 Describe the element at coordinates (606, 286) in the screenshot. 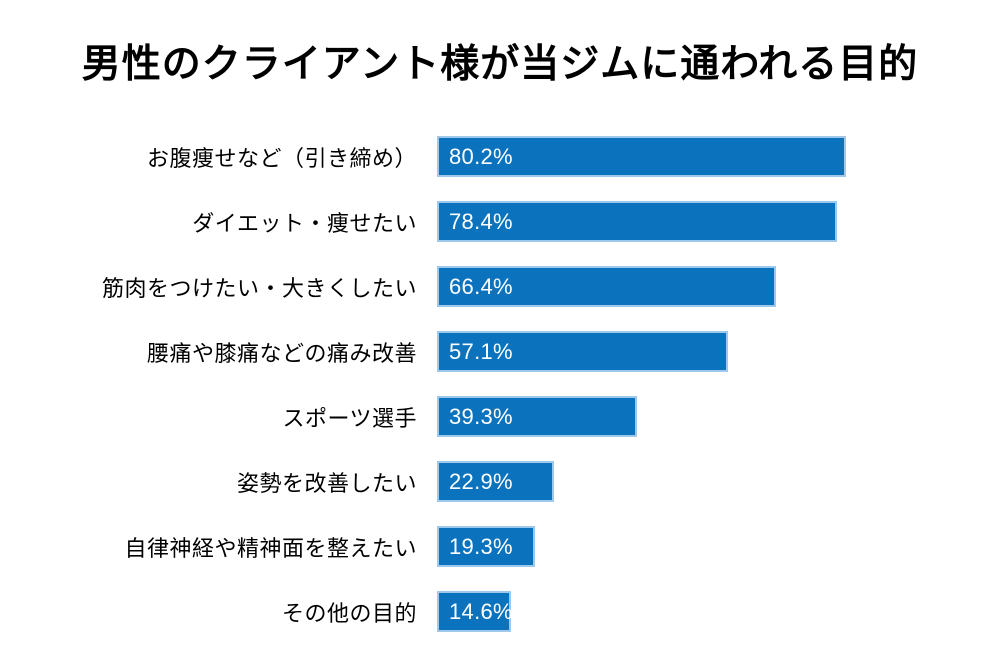

I see `value-bar: 66.4%` at that location.